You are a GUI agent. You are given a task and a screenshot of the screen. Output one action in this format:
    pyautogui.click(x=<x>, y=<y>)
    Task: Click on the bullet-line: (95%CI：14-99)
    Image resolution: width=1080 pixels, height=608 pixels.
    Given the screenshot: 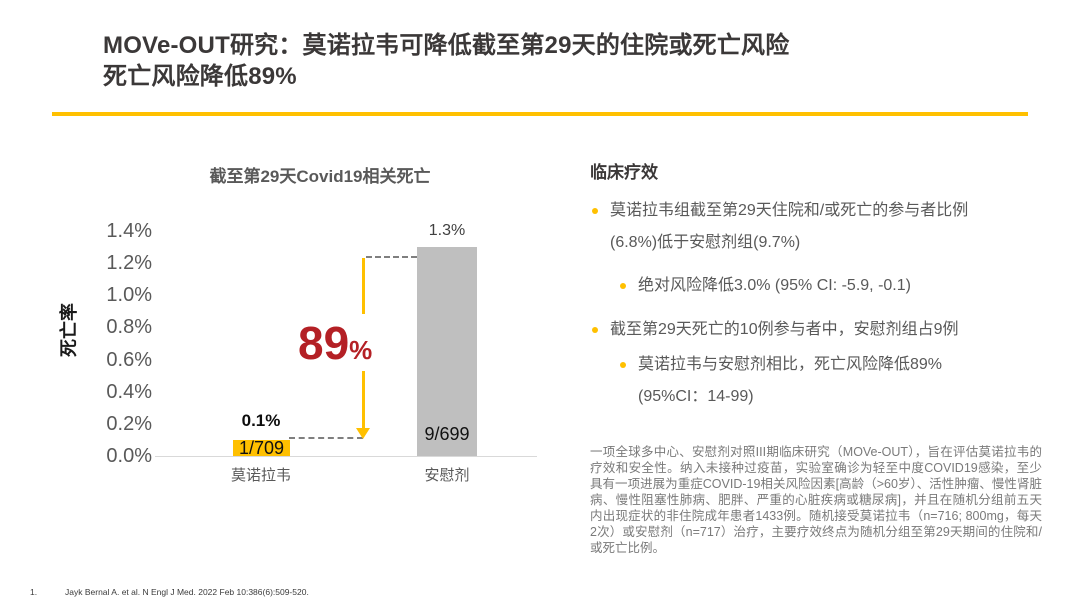 What is the action you would take?
    pyautogui.click(x=696, y=396)
    